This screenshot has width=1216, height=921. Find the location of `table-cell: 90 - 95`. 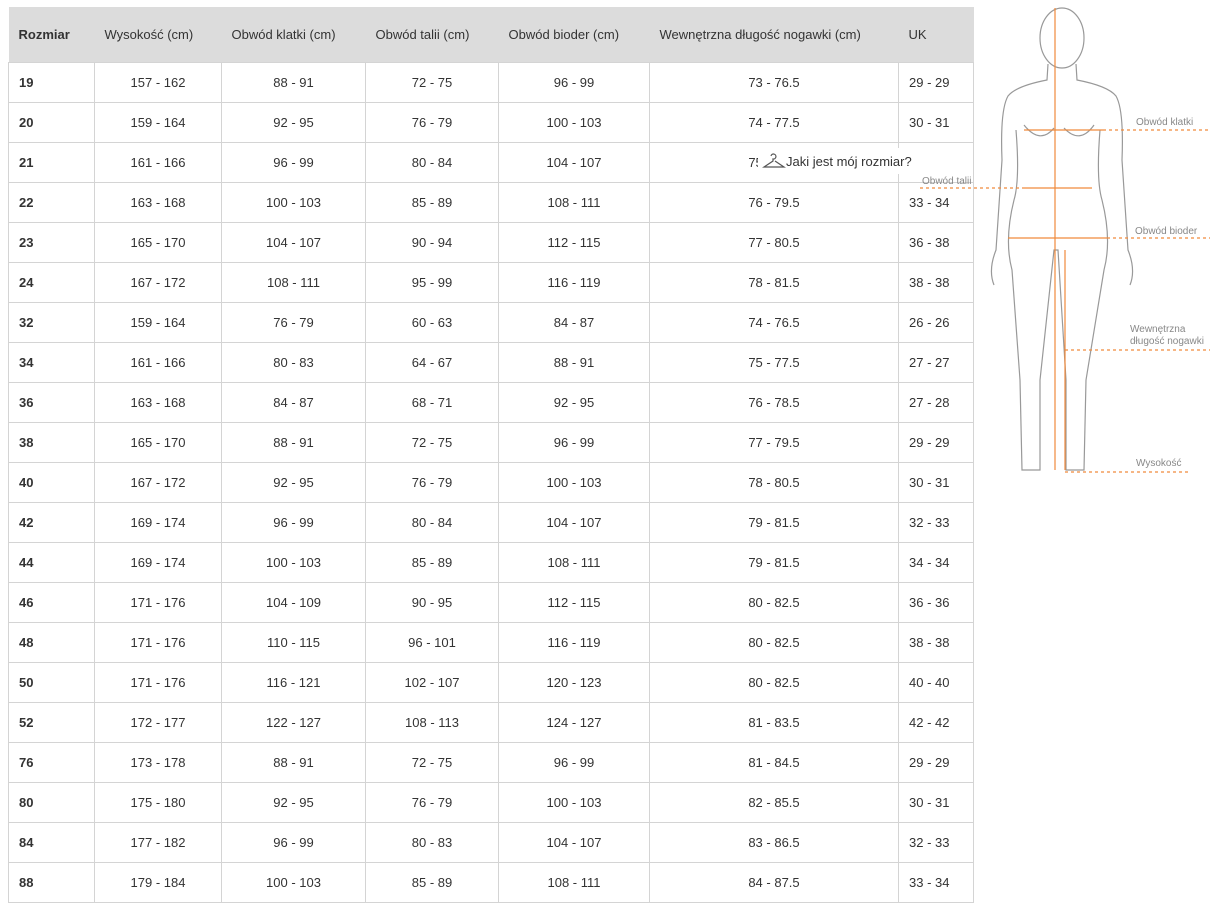

table-cell: 90 - 95 is located at coordinates (432, 602).